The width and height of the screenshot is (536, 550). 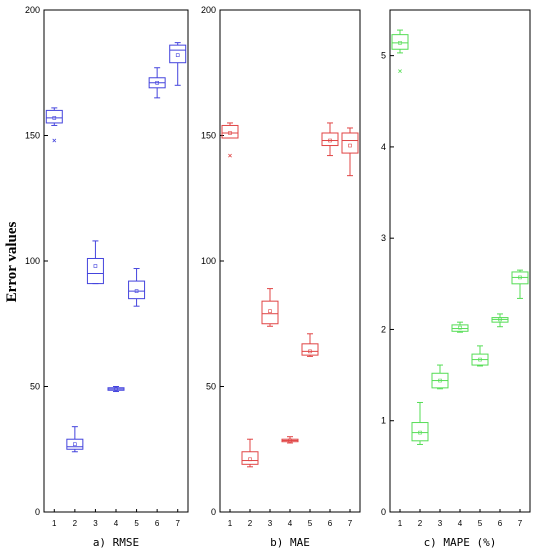 I want to click on panel-label: c) MAPE (%), so click(x=460, y=542).